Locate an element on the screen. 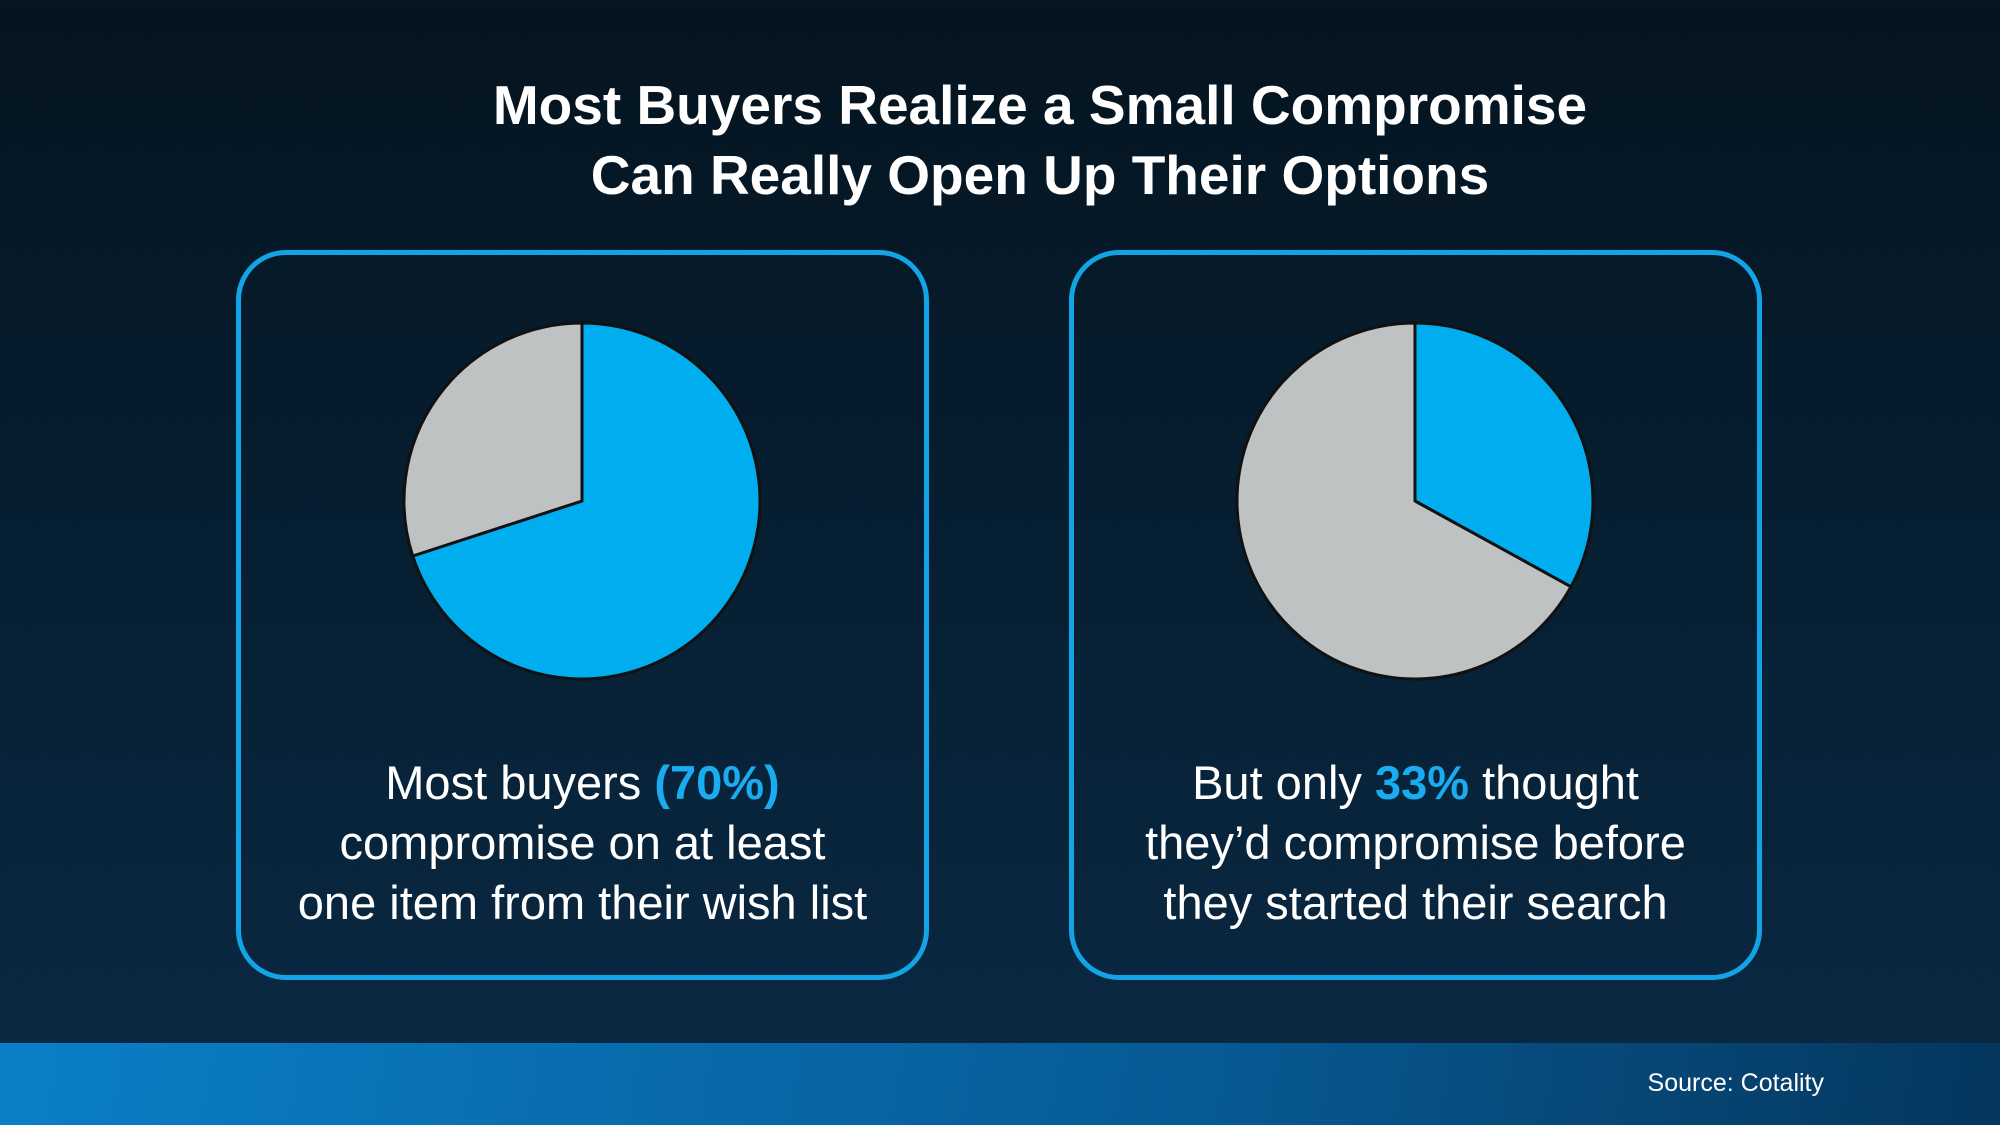 Image resolution: width=2000 pixels, height=1125 pixels. caption-highlight: 33% is located at coordinates (1422, 782).